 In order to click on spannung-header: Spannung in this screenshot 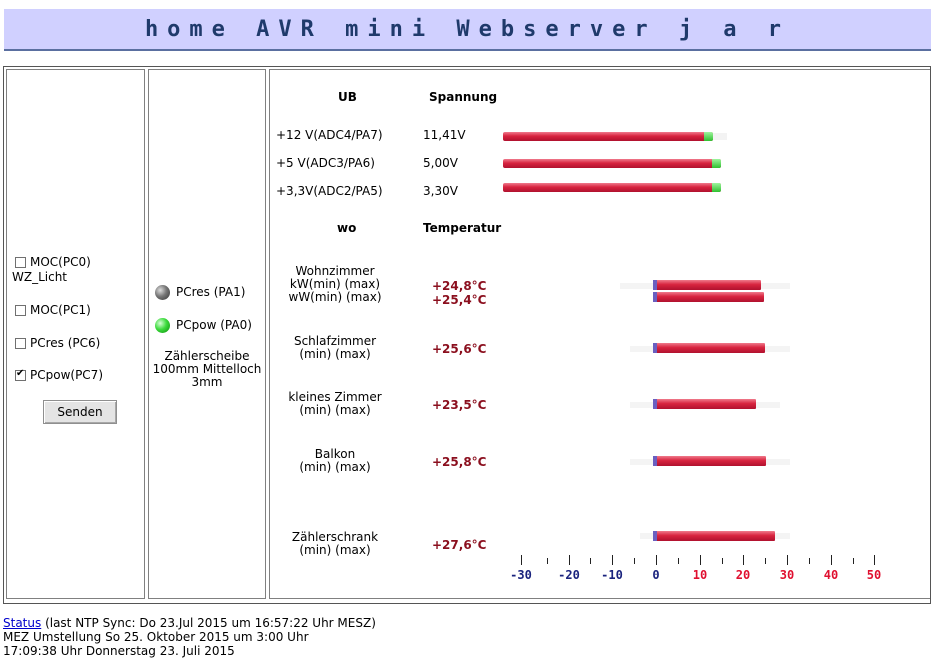, I will do `click(463, 97)`.